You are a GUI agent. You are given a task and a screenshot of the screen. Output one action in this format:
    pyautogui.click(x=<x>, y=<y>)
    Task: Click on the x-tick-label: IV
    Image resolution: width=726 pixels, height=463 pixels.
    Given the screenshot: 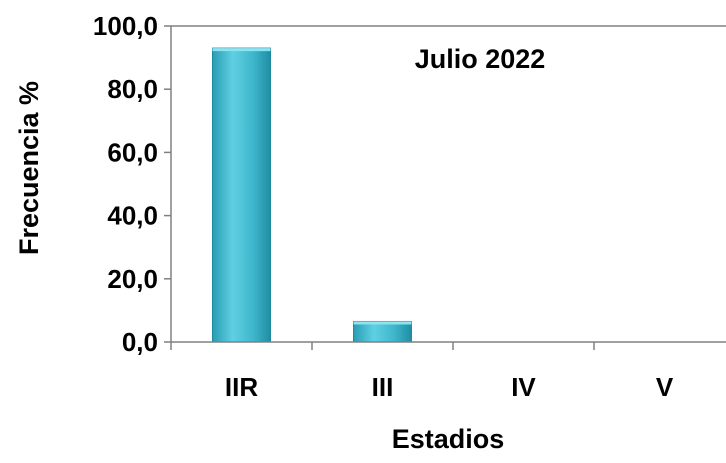 What is the action you would take?
    pyautogui.click(x=523, y=387)
    